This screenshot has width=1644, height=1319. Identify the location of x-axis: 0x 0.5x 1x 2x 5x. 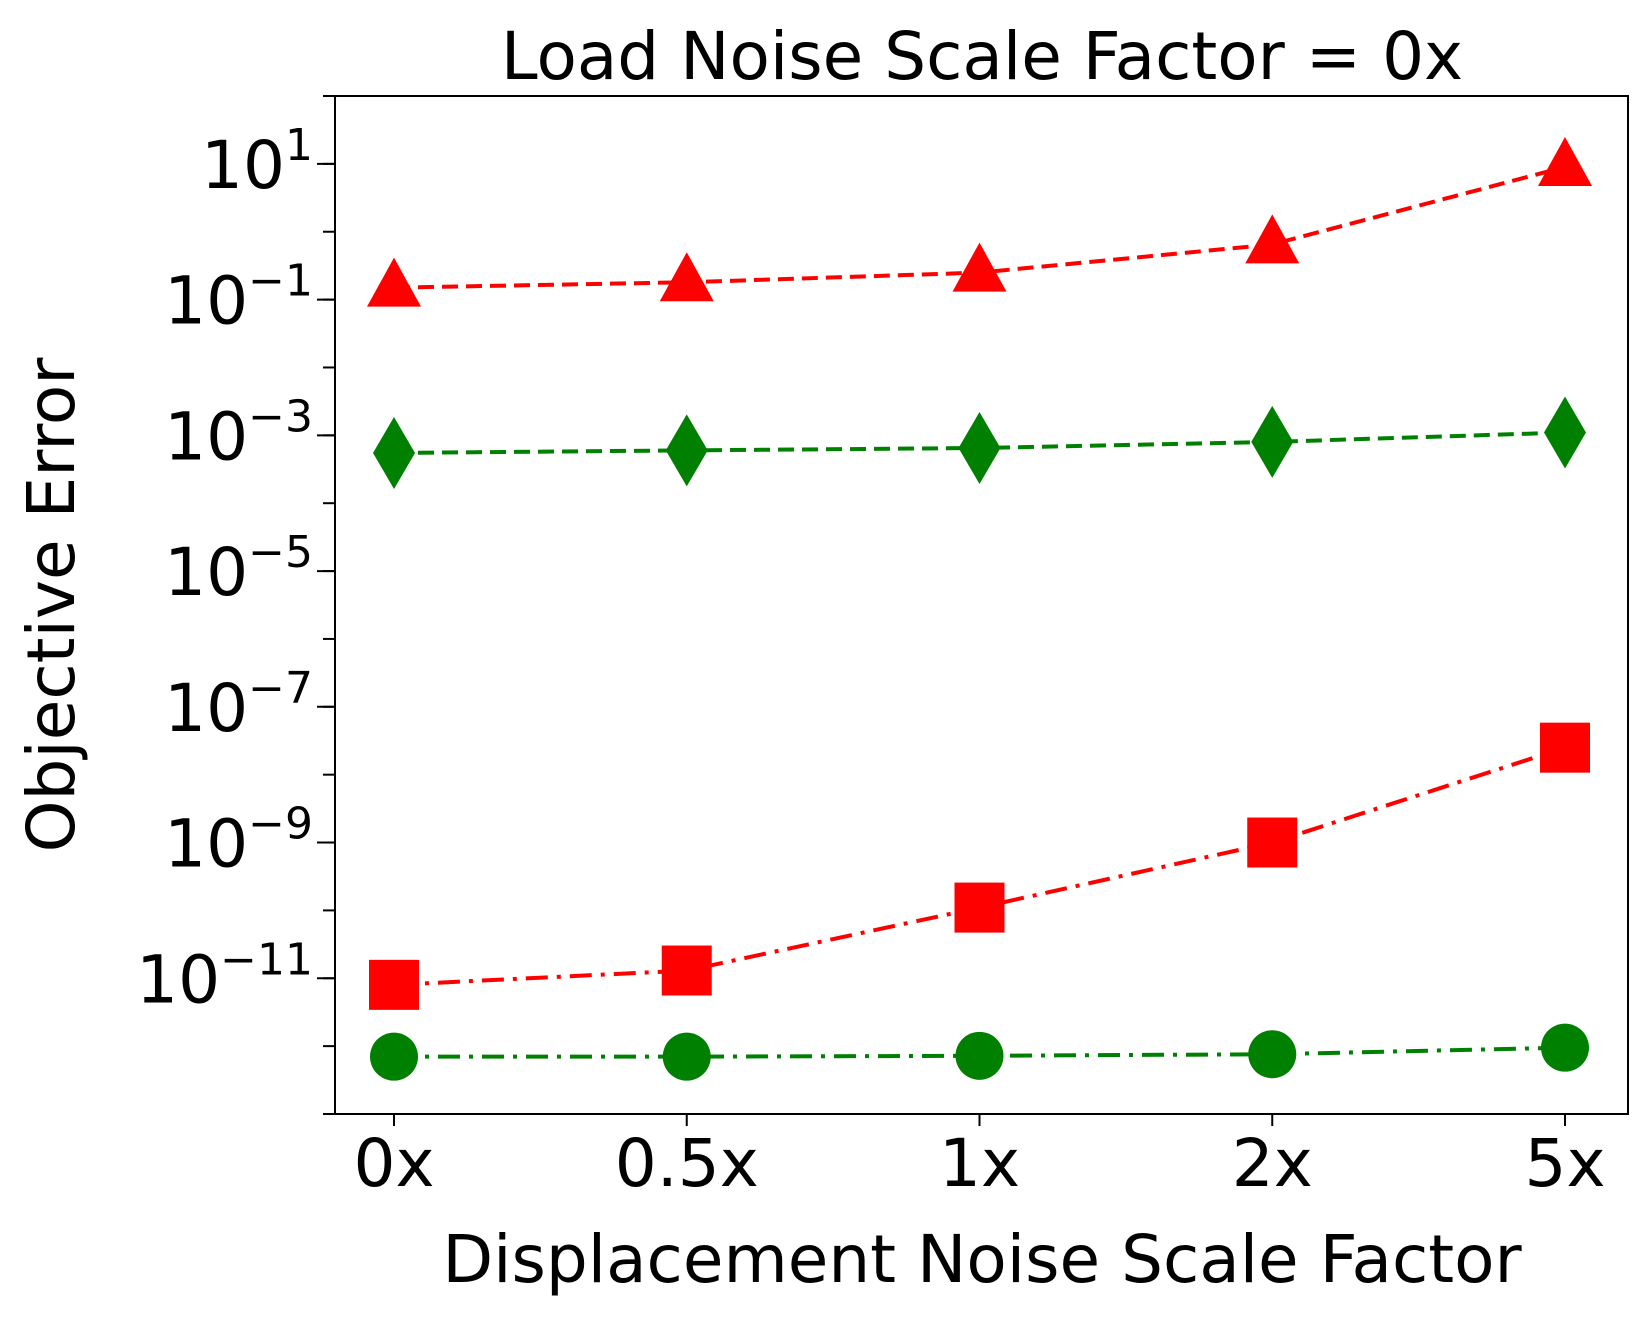
(979, 1158).